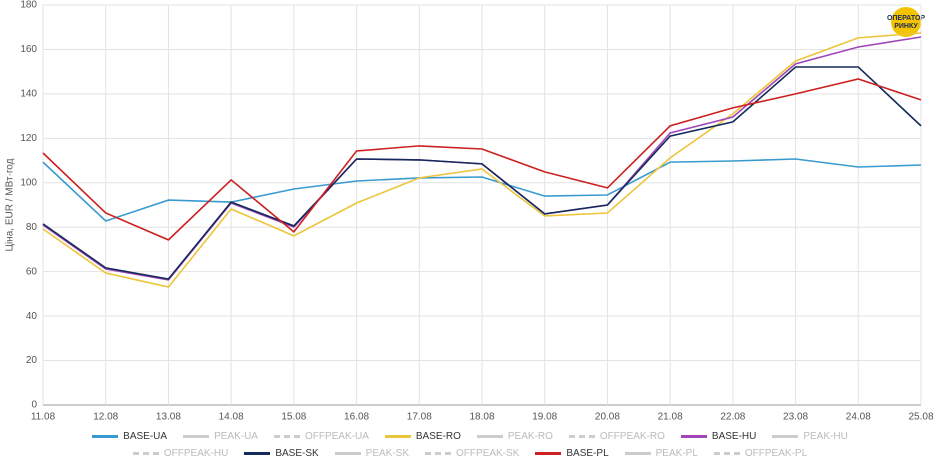 The width and height of the screenshot is (936, 468). I want to click on x-tick-label: 23.08, so click(795, 417).